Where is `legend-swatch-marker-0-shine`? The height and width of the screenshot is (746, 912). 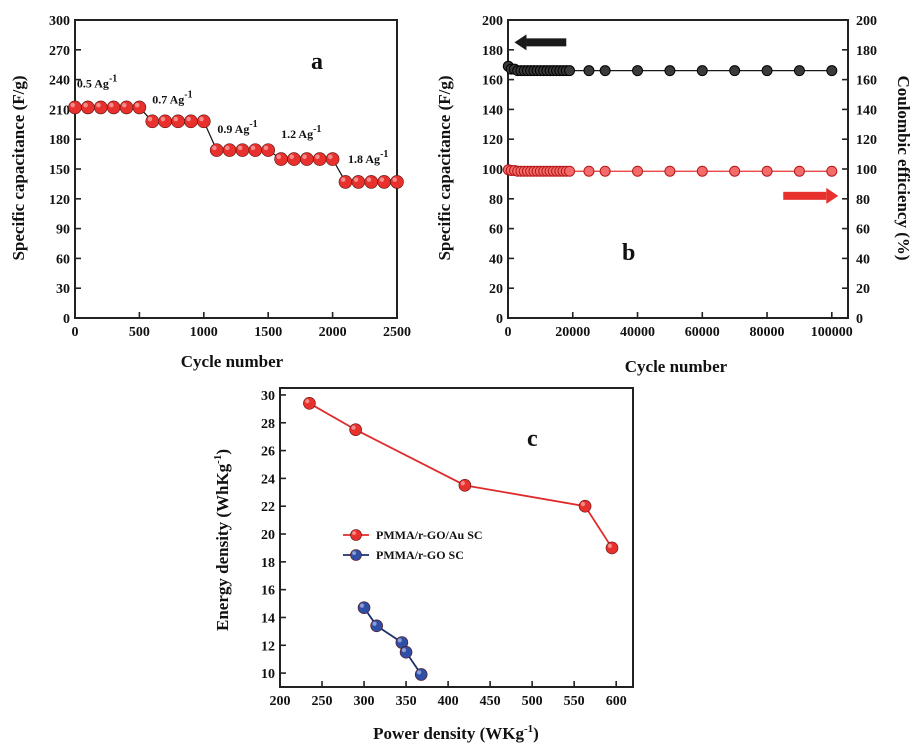
legend-swatch-marker-0-shine is located at coordinates (354, 533).